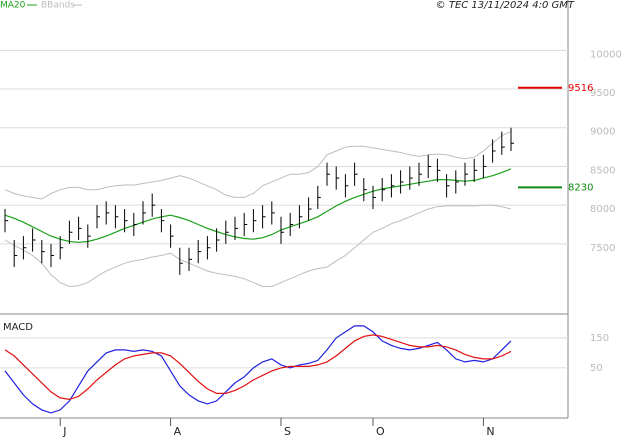  Describe the element at coordinates (599, 338) in the screenshot. I see `y-tick-label: 150` at that location.